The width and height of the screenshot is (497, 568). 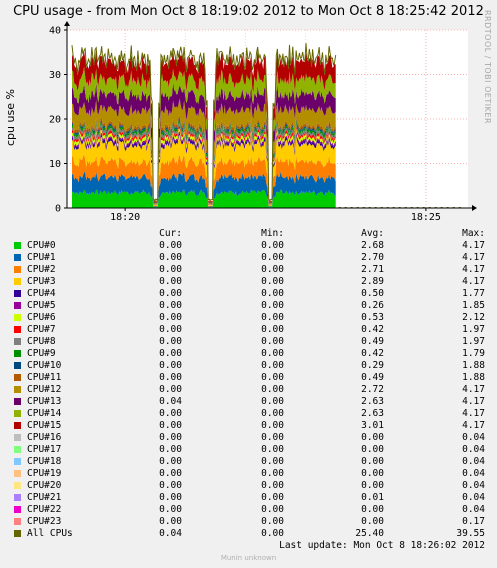 What do you see at coordinates (372, 425) in the screenshot?
I see `legend-avg: 3.01` at bounding box center [372, 425].